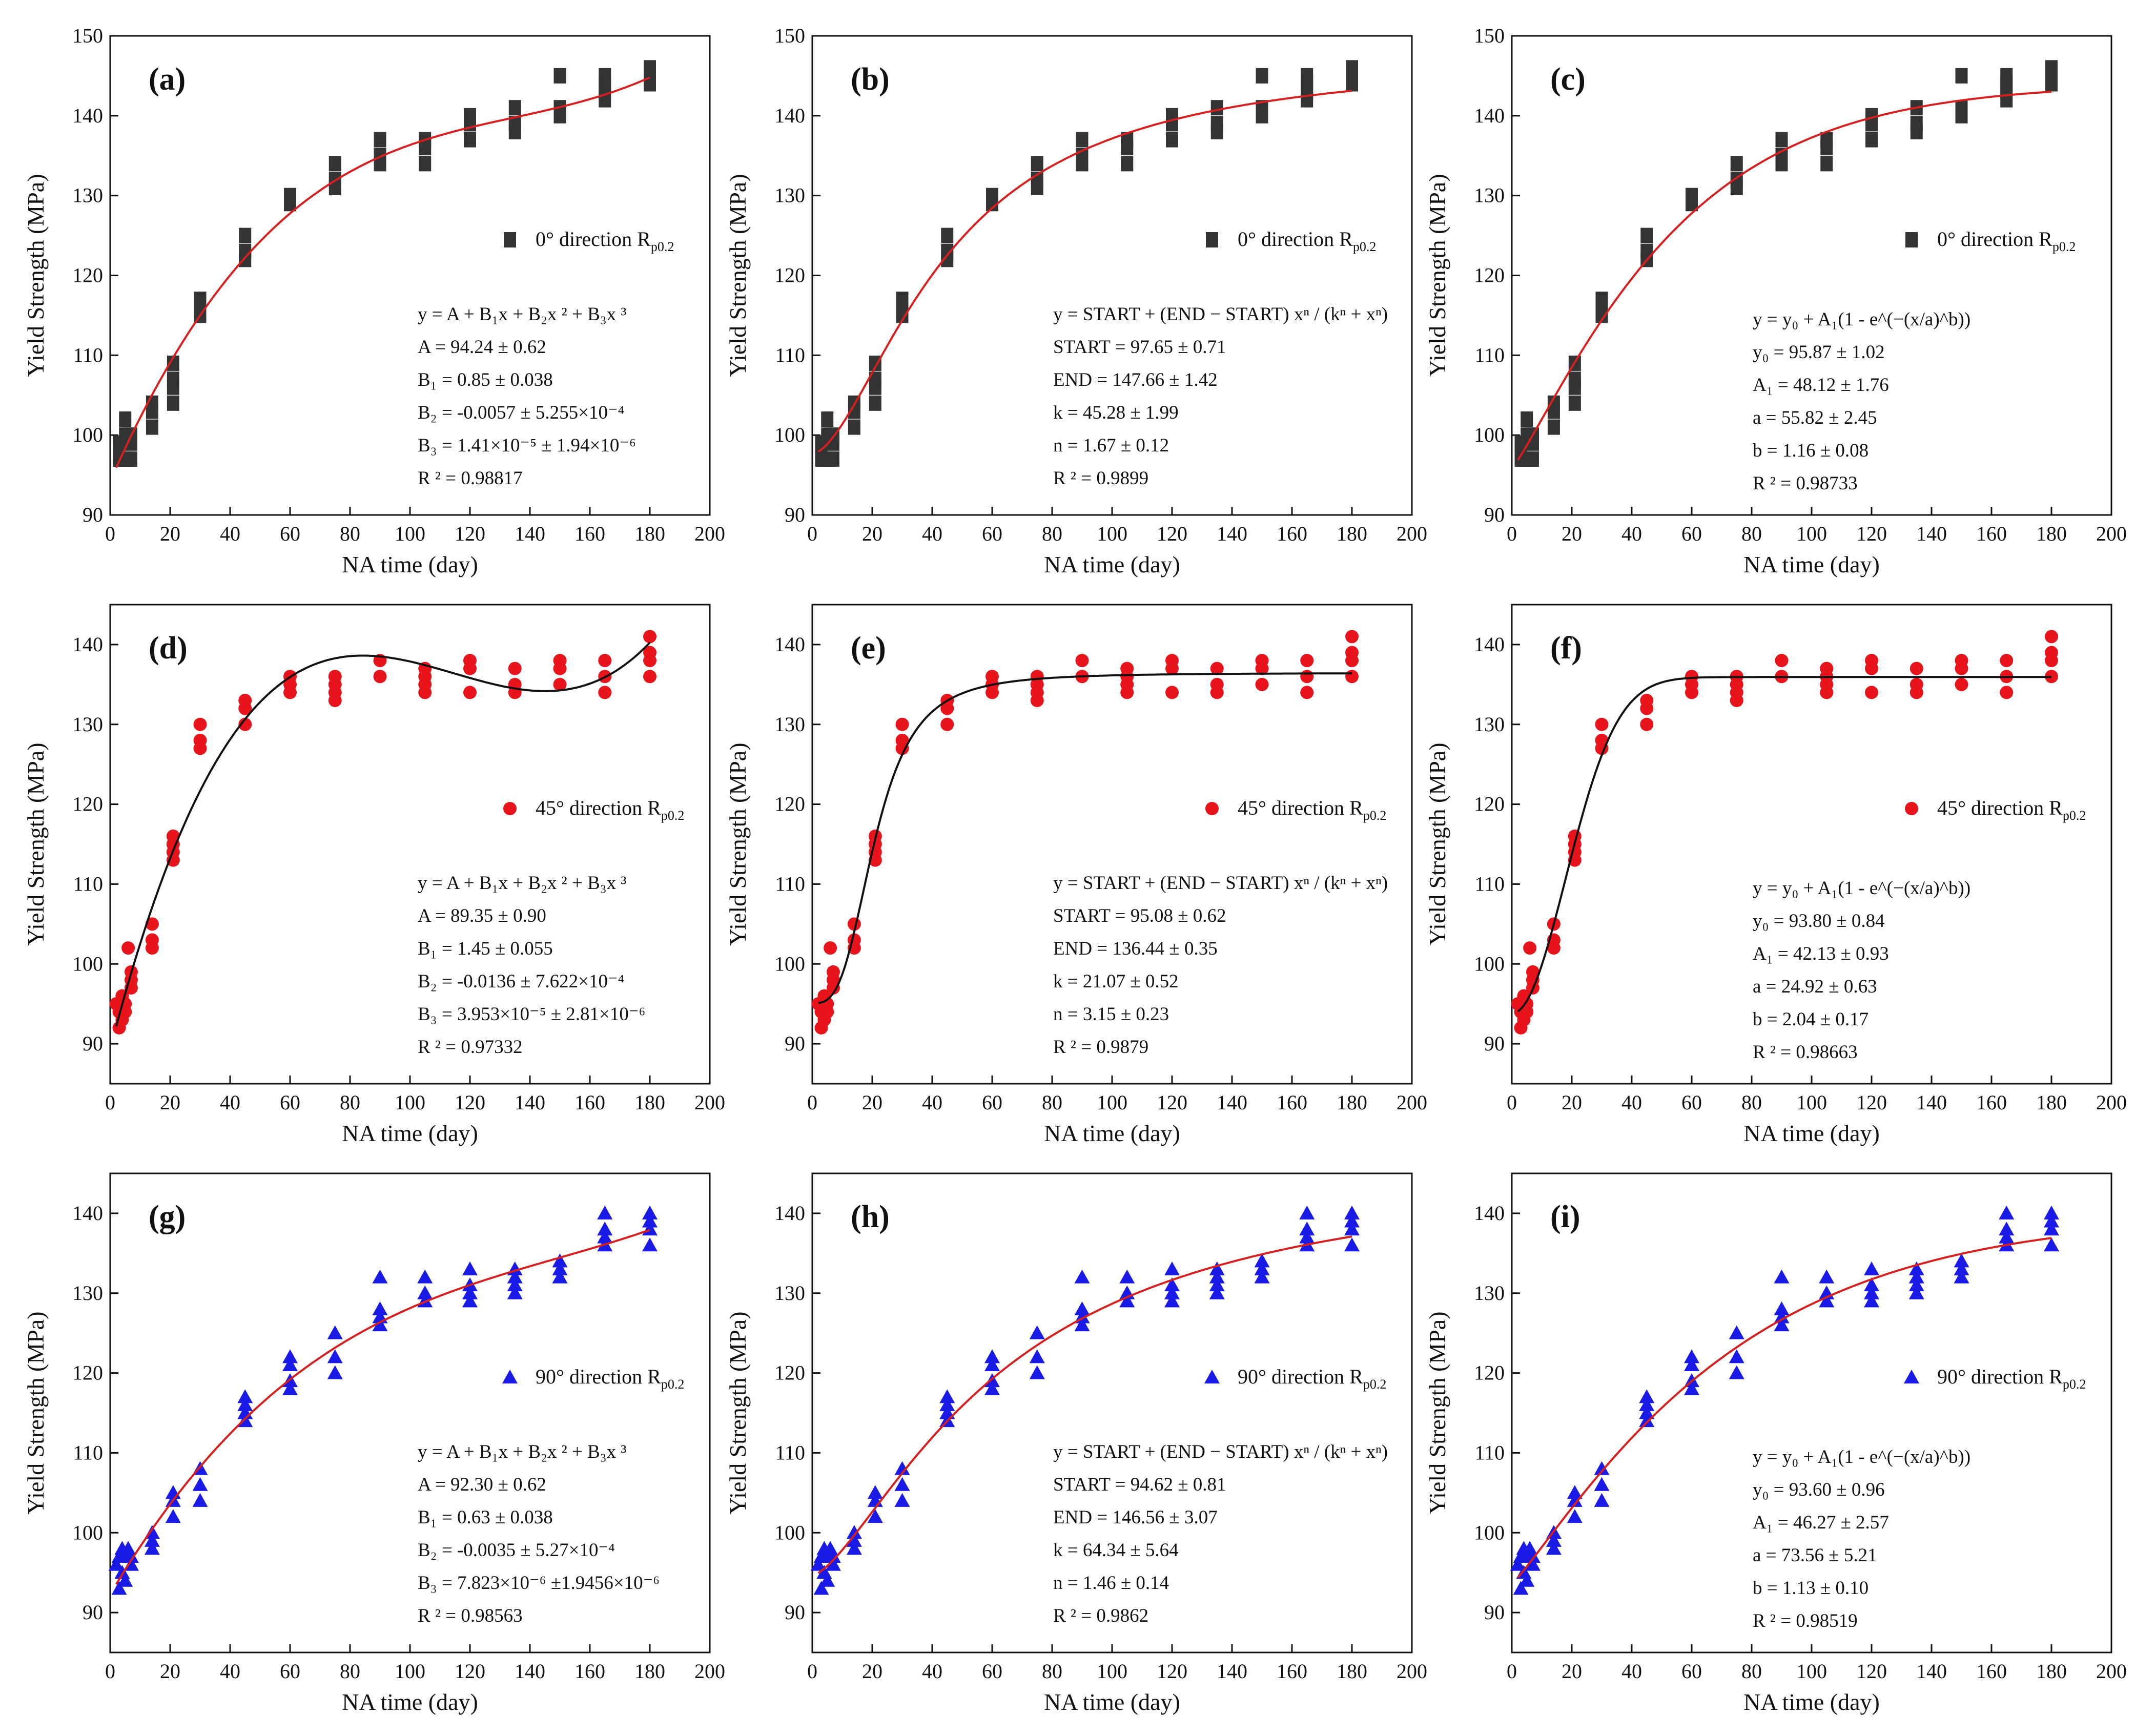 Image resolution: width=2156 pixels, height=1736 pixels. I want to click on panel-label: (a), so click(167, 79).